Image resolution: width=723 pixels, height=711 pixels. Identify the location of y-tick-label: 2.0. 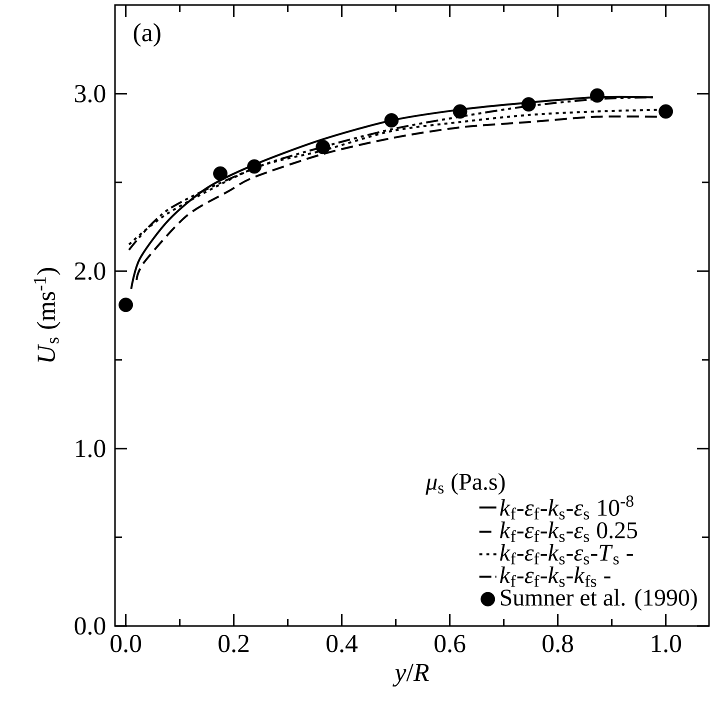
(90, 271).